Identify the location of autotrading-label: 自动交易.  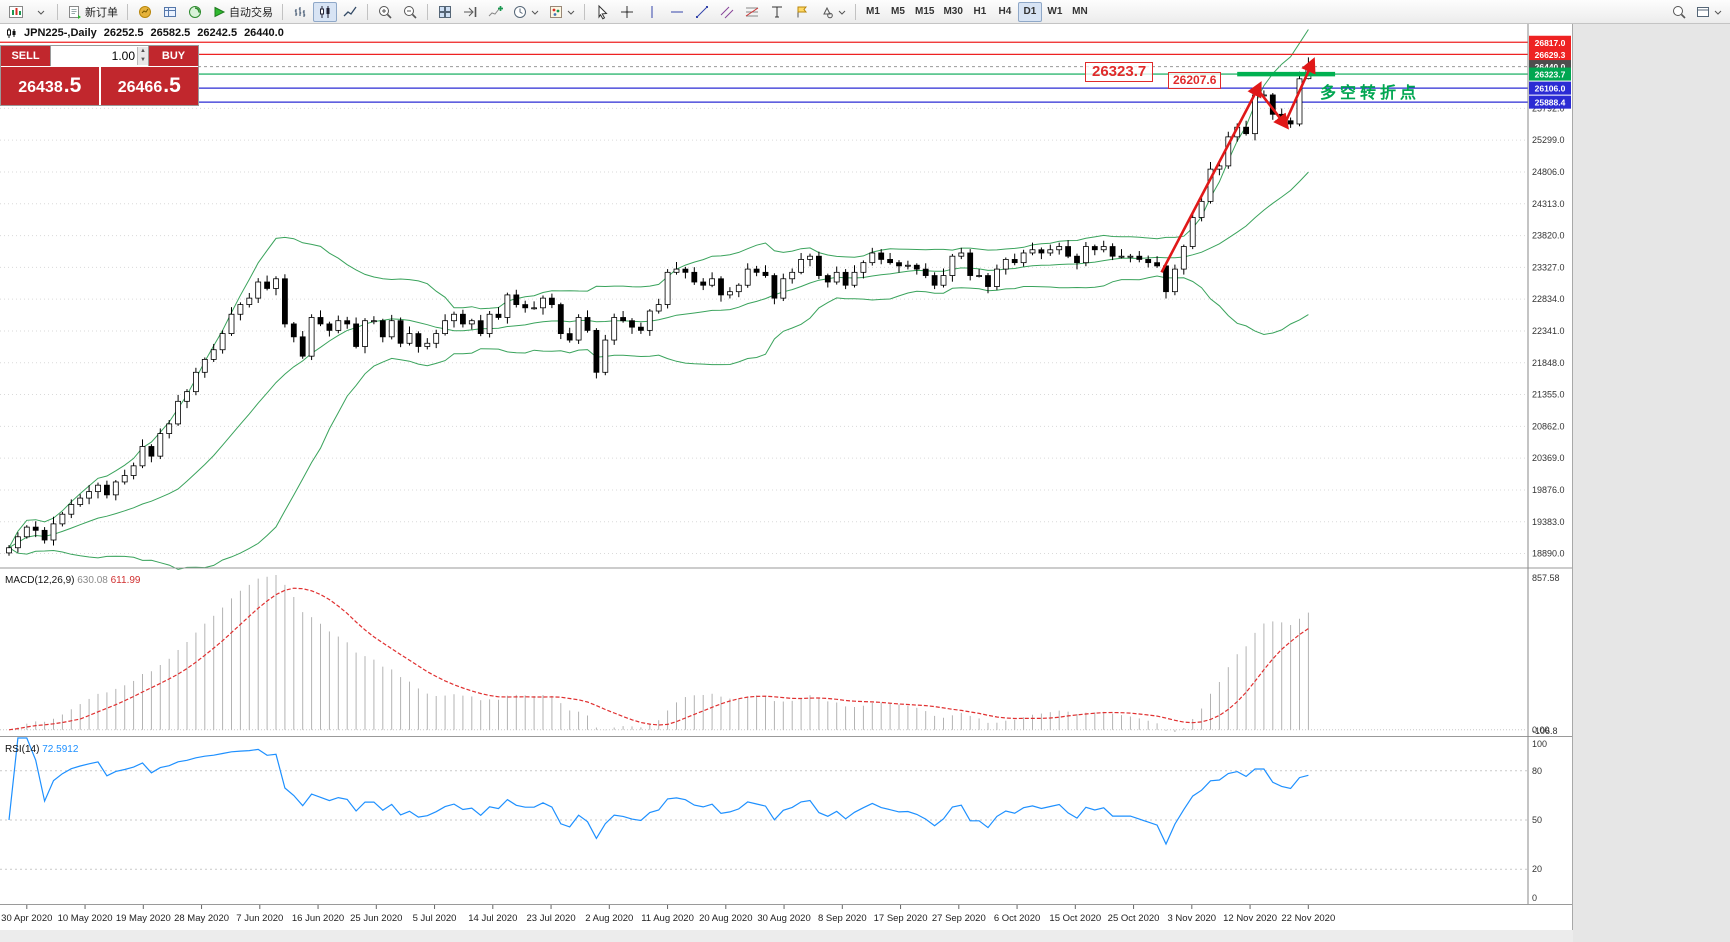
(251, 12).